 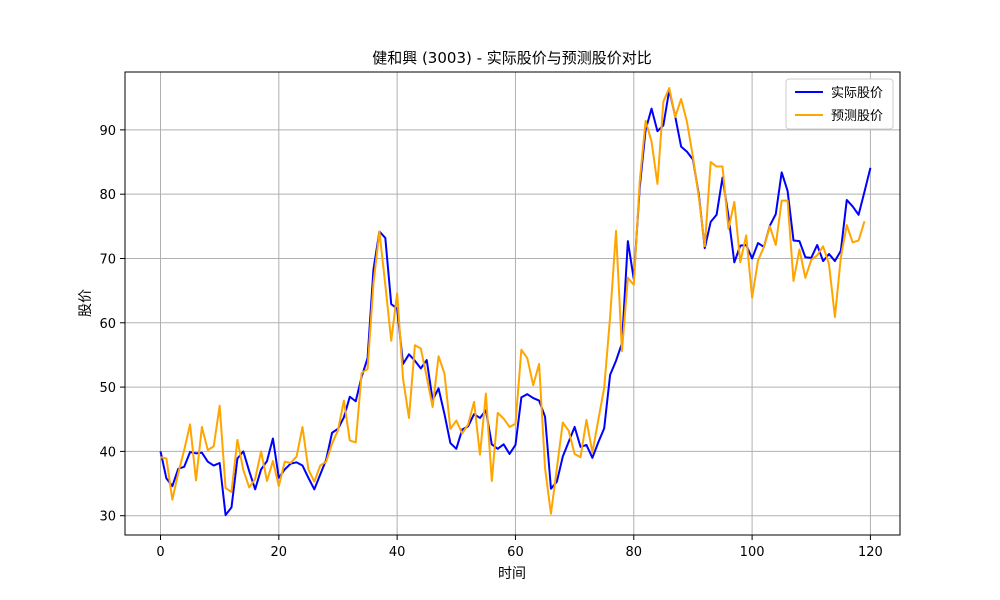 What do you see at coordinates (160, 552) in the screenshot?
I see `x-tick-label: 0` at bounding box center [160, 552].